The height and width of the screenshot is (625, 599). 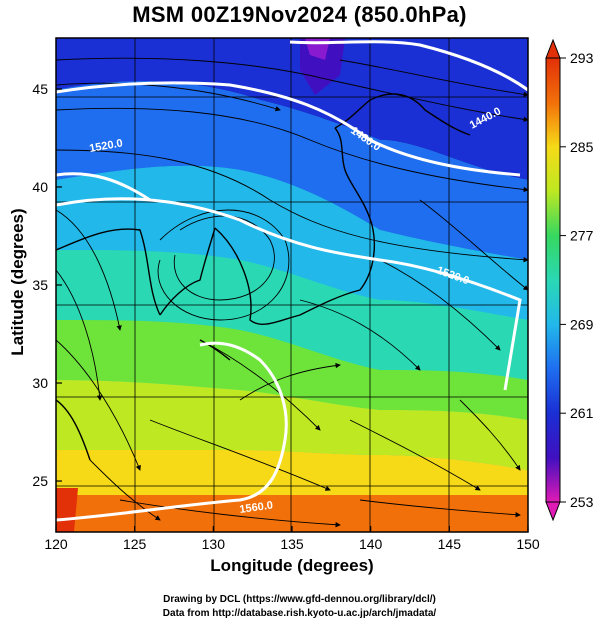 What do you see at coordinates (450, 544) in the screenshot?
I see `x-tick-label: 145` at bounding box center [450, 544].